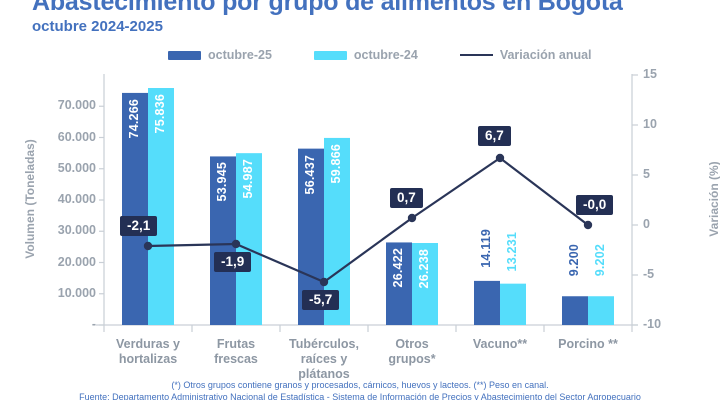 The width and height of the screenshot is (720, 400). What do you see at coordinates (385, 55) in the screenshot?
I see `legend-label: octubre-24` at bounding box center [385, 55].